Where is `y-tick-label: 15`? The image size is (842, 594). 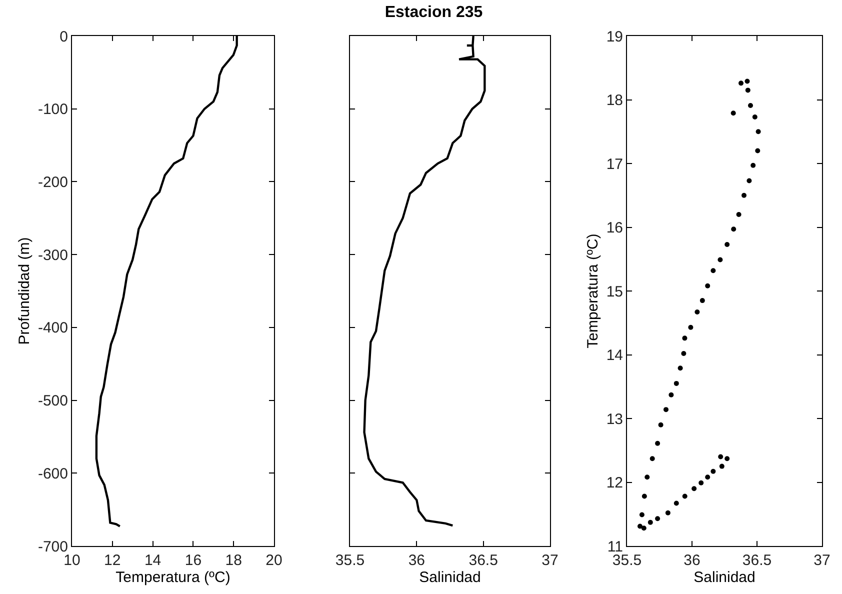 y-tick-label: 15 is located at coordinates (614, 291).